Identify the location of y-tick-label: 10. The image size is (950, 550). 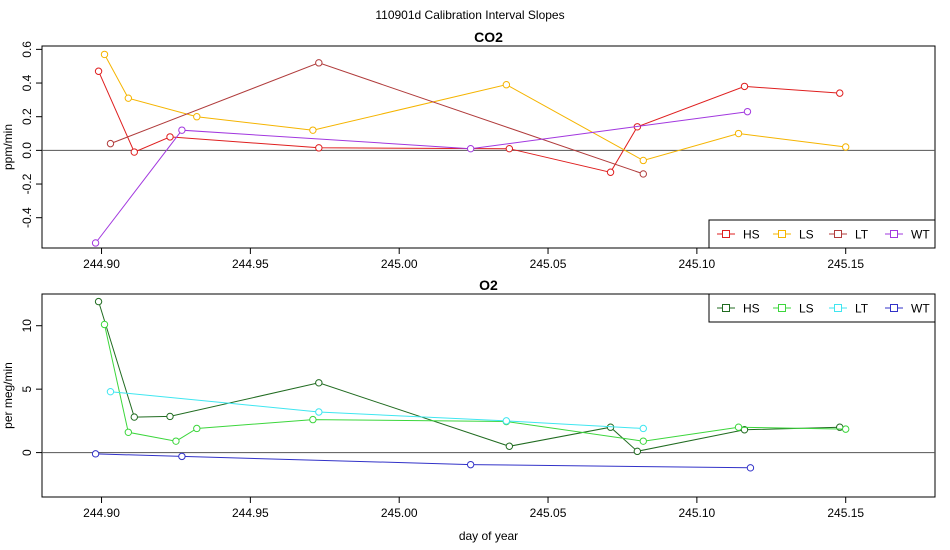
(27, 326).